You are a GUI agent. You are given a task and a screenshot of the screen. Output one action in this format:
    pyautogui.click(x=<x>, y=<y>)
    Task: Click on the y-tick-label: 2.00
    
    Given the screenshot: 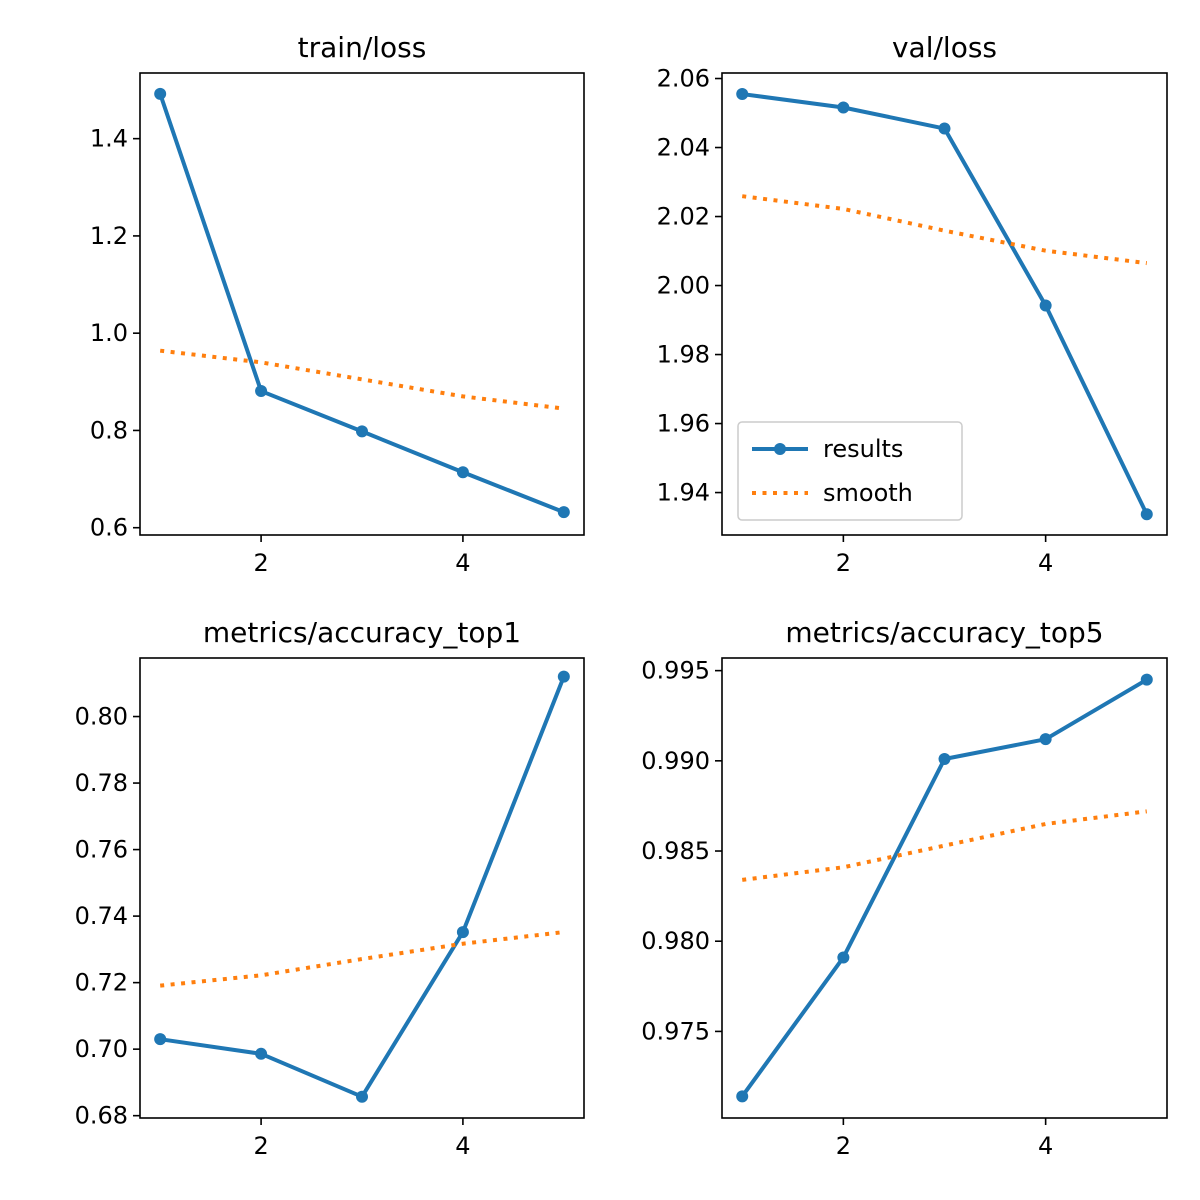 What is the action you would take?
    pyautogui.click(x=683, y=286)
    